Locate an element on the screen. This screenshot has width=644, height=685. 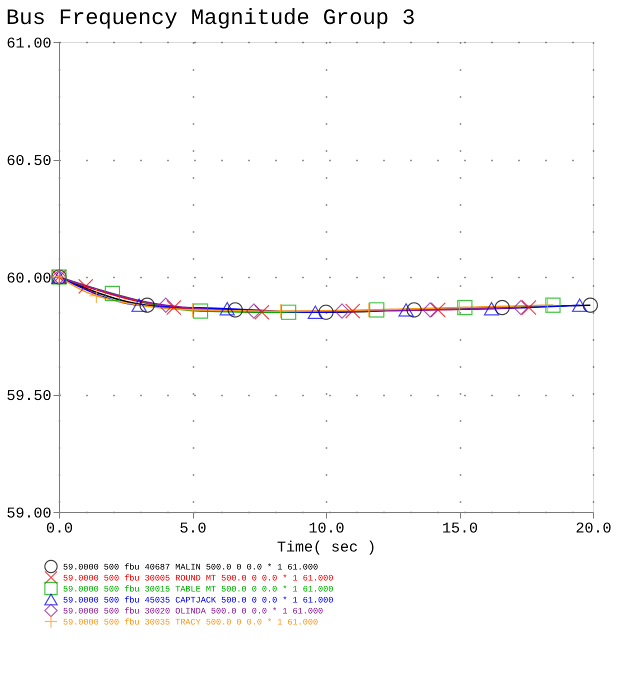
y-tick-label: 59.50 is located at coordinates (29, 396).